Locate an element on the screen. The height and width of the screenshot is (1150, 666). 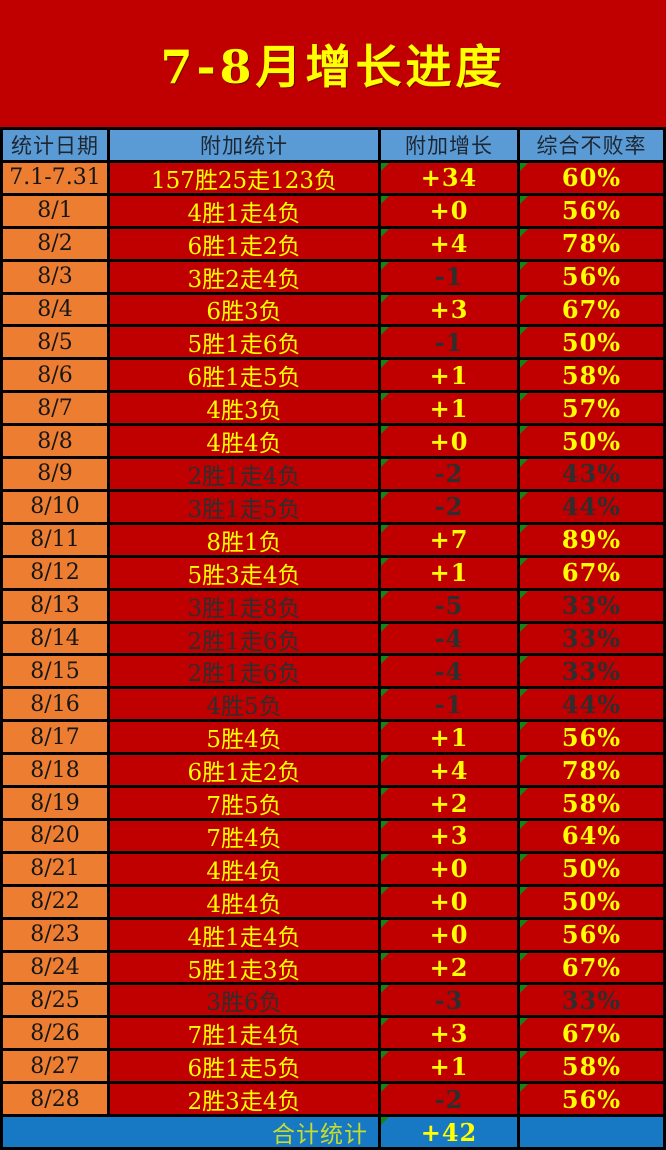
stats-cell: 3胜2走4负 is located at coordinates (244, 276).